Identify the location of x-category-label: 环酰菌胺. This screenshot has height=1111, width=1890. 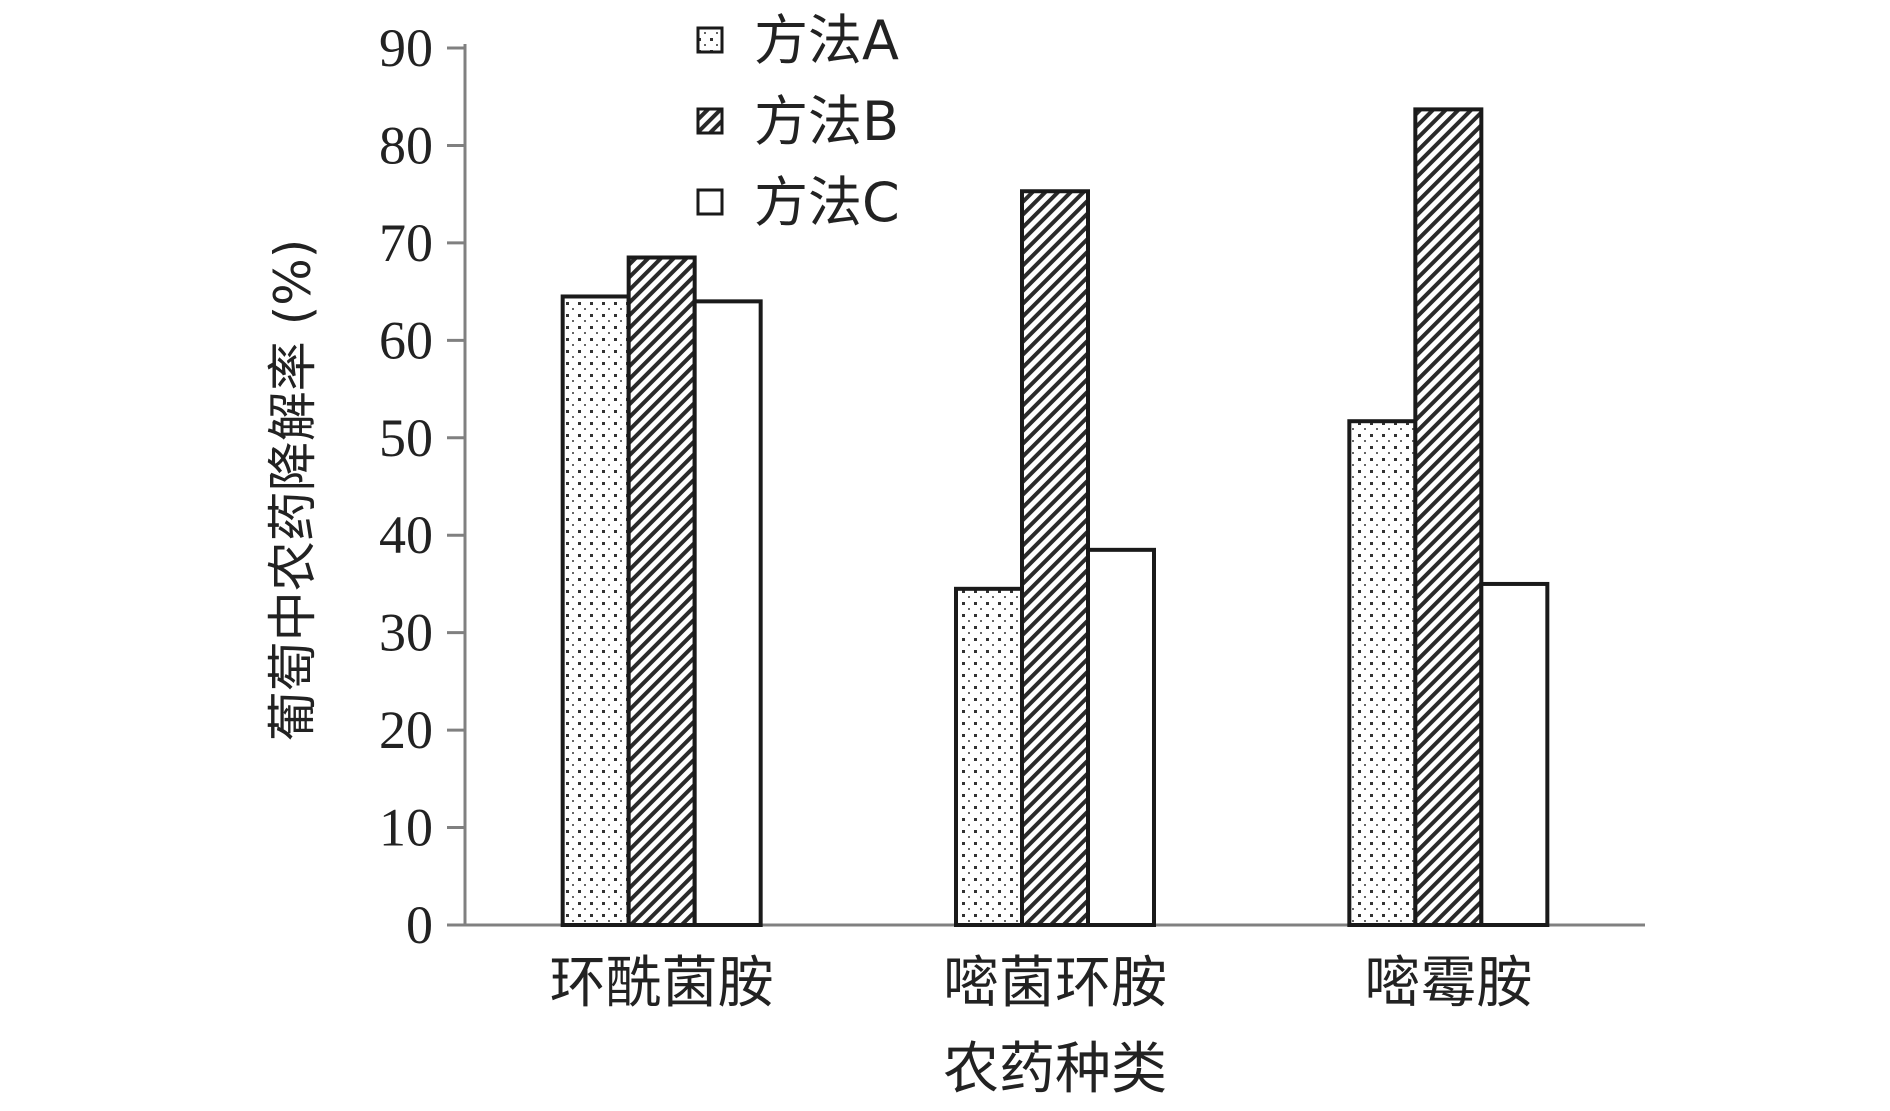
(662, 983).